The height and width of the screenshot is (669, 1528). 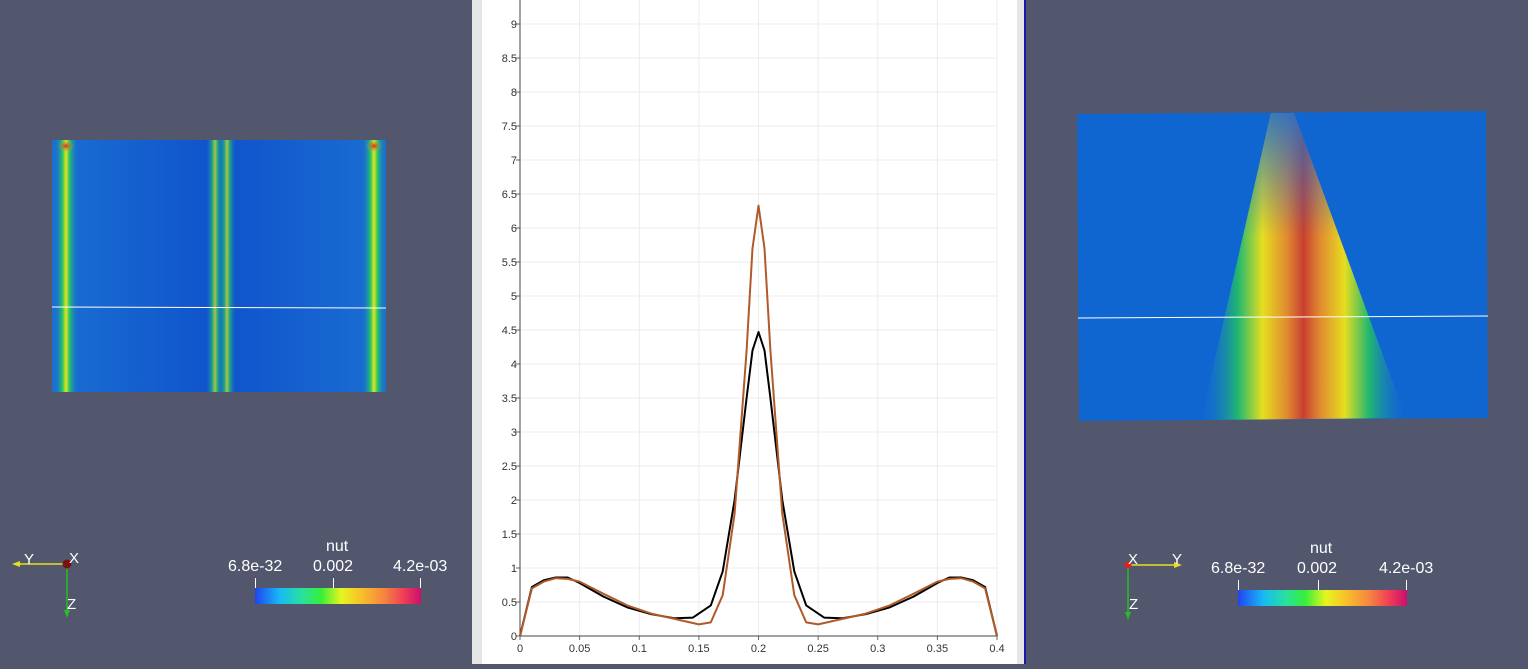 What do you see at coordinates (1317, 568) in the screenshot?
I see `right-scalebar-mid: 0.002` at bounding box center [1317, 568].